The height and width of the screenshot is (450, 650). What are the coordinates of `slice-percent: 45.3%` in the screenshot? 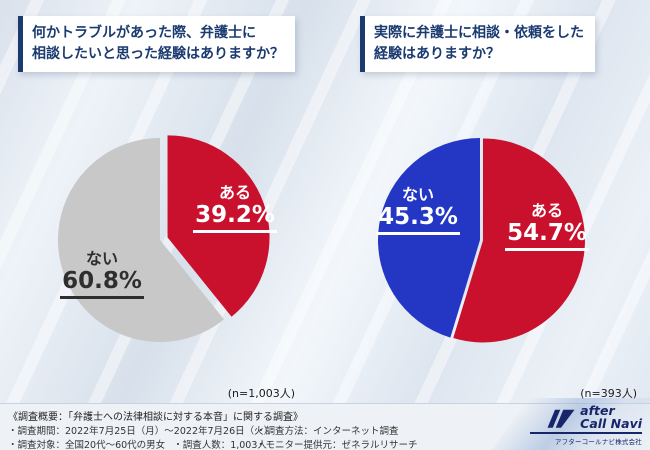 It's located at (418, 219).